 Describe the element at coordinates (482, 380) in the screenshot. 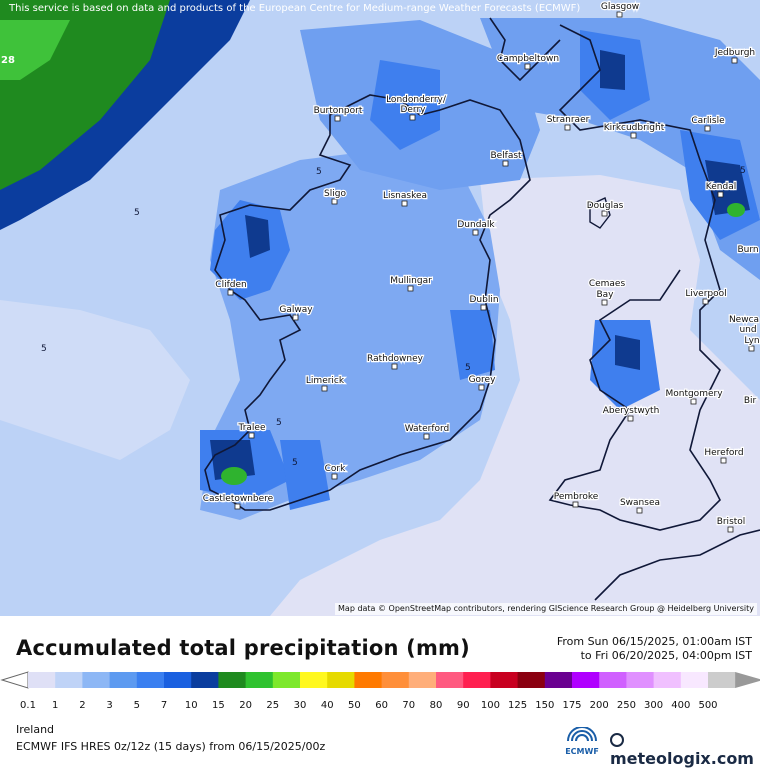

I see `city-label: Gorey` at that location.